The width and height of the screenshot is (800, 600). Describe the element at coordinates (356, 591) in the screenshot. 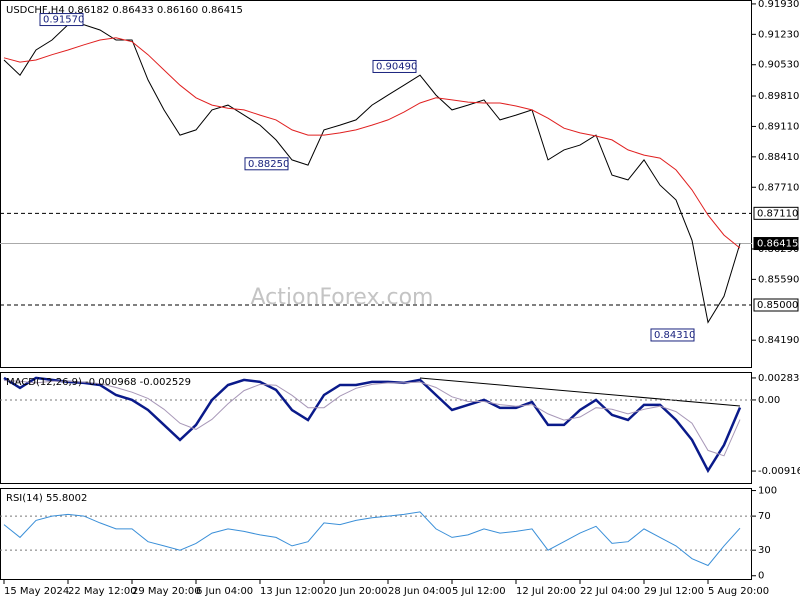

I see `x-tick-label: 20 Jun 20:00` at that location.